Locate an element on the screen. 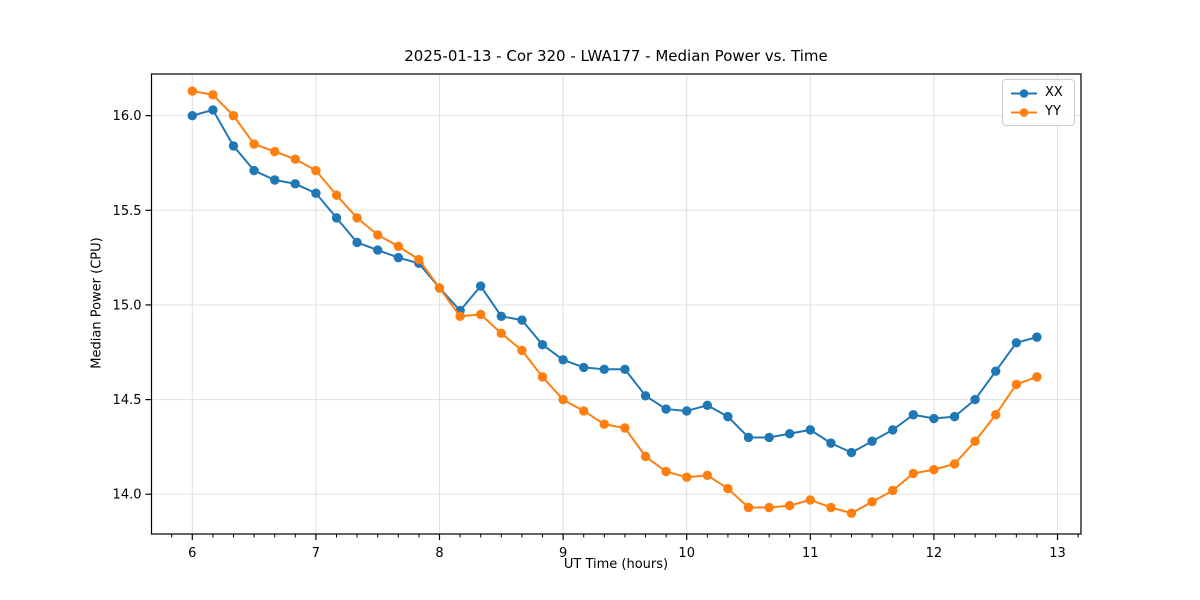 The image size is (1200, 600). legend-line-marker-yy-icon is located at coordinates (1024, 112).